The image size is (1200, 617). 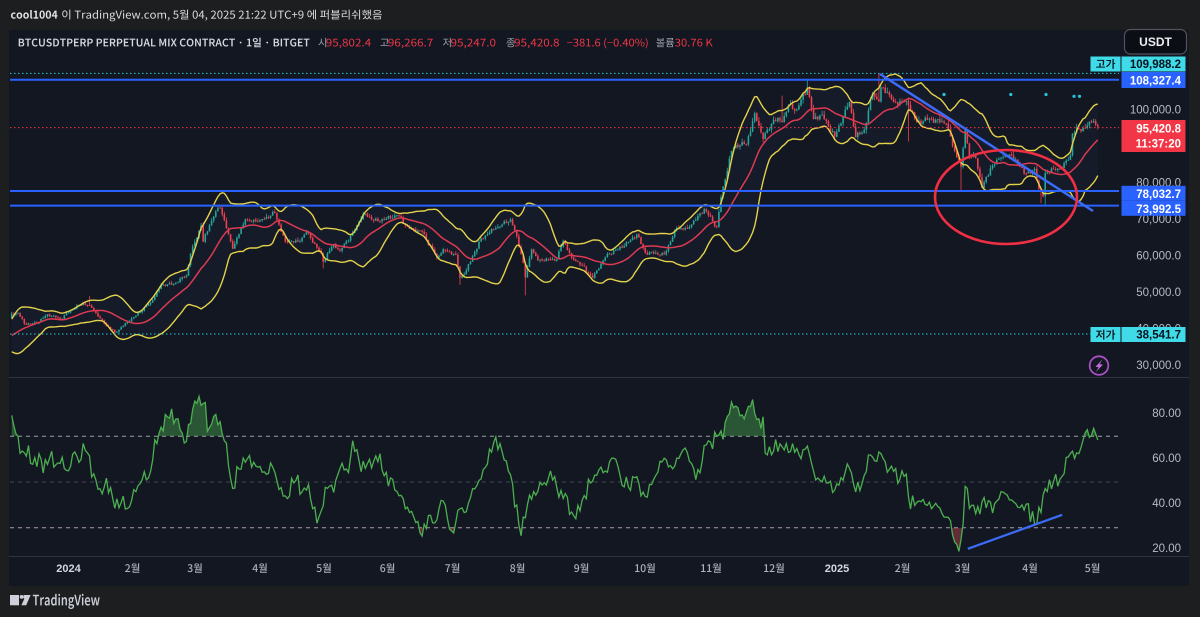 What do you see at coordinates (1155, 111) in the screenshot?
I see `svg-text: 100,000.0` at bounding box center [1155, 111].